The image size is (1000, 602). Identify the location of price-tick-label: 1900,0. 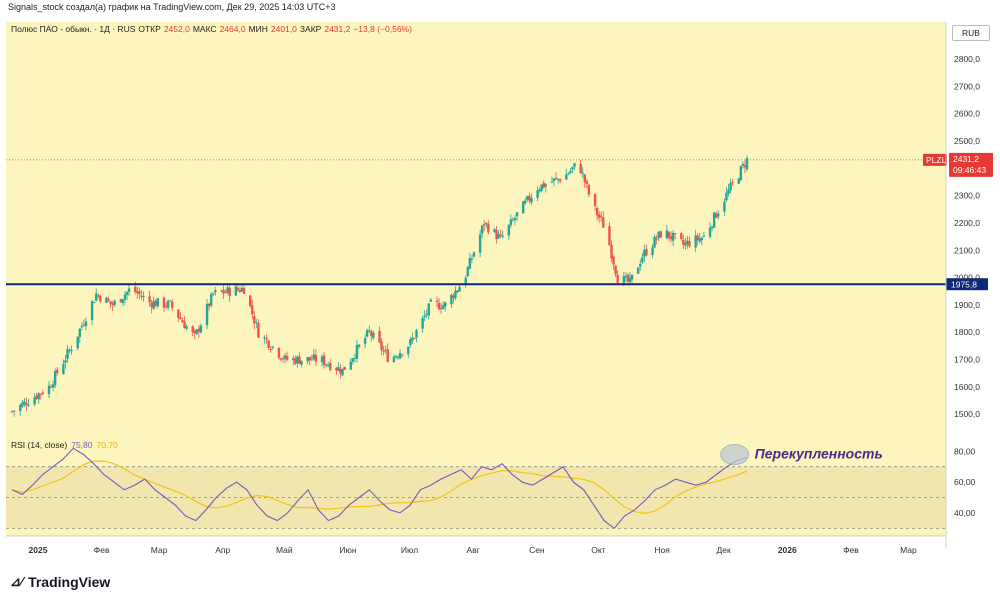
(967, 305).